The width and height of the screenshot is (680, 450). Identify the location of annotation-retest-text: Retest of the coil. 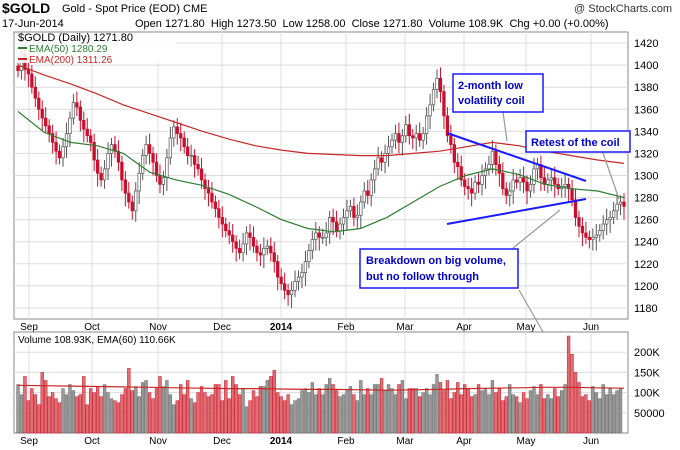
(575, 143).